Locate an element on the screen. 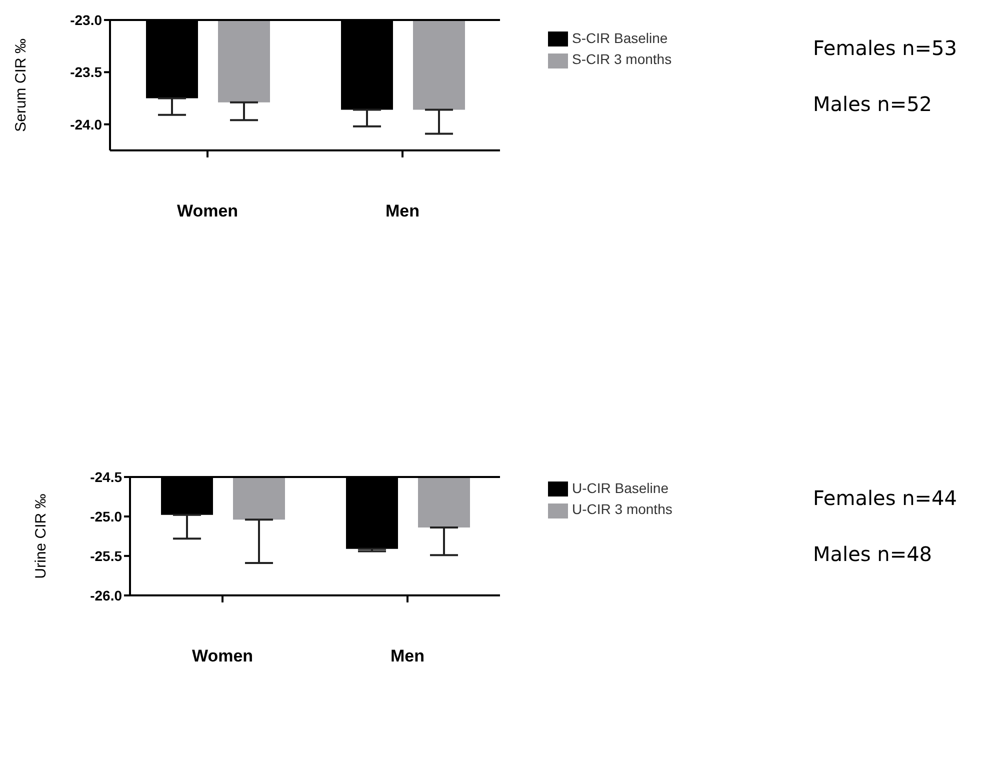 This screenshot has height=783, width=999. y-axis-title: Serum CIR ‰ is located at coordinates (21, 85).